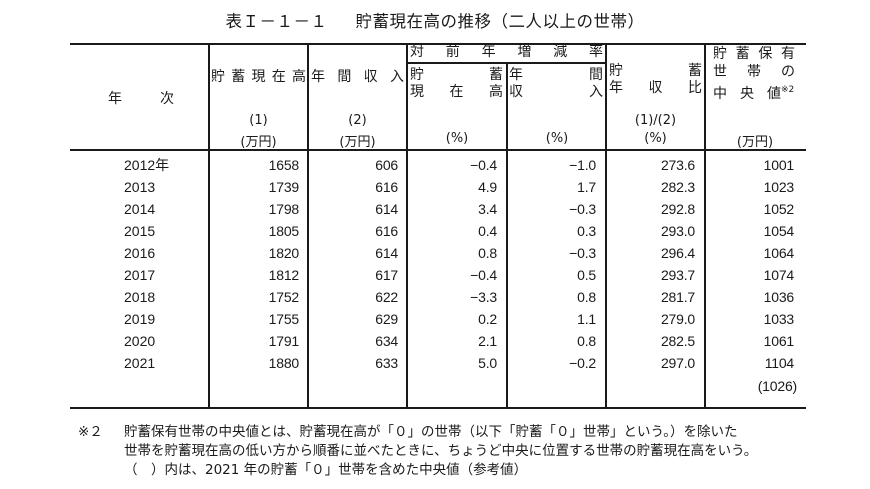  Describe the element at coordinates (278, 77) in the screenshot. I see `header-char: 在` at that location.